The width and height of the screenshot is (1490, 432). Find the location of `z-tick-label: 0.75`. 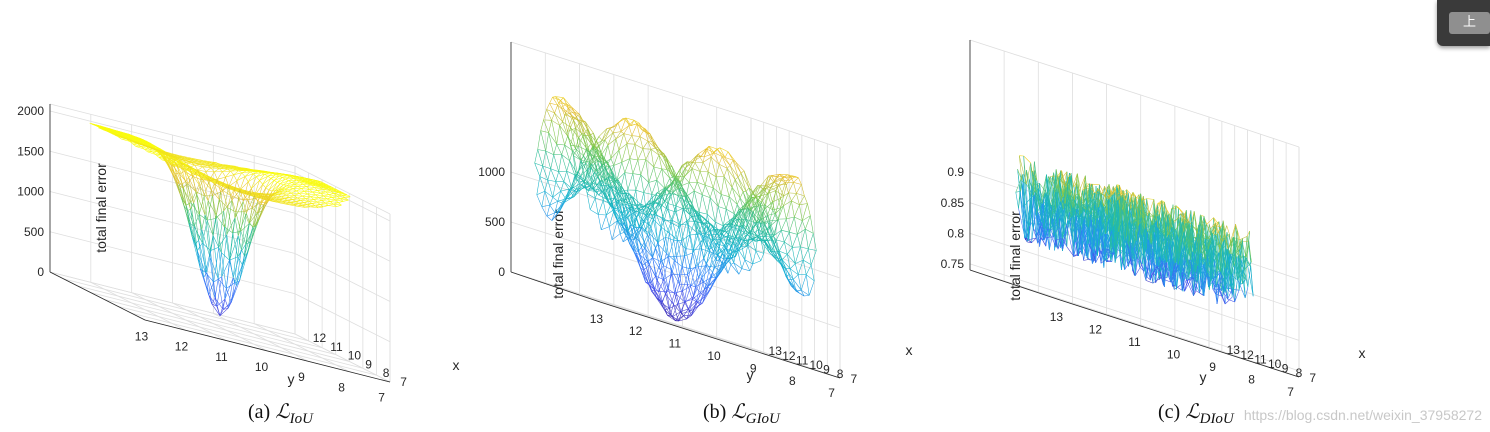

z-tick-label: 0.75 is located at coordinates (953, 264).